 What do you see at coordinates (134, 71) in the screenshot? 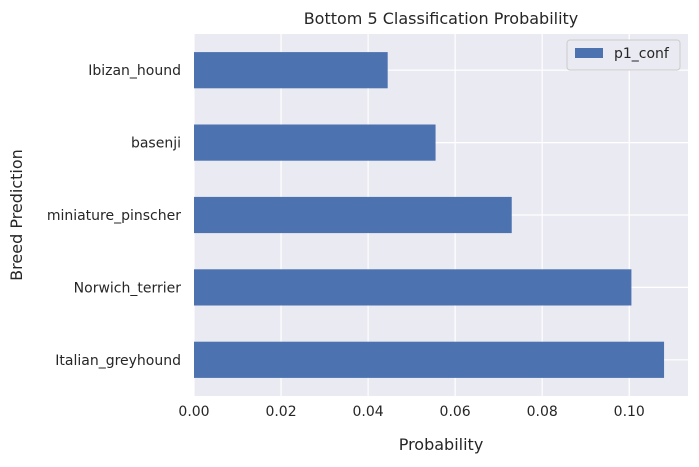
I see `y-tick-label: Ibizan_hound` at bounding box center [134, 71].